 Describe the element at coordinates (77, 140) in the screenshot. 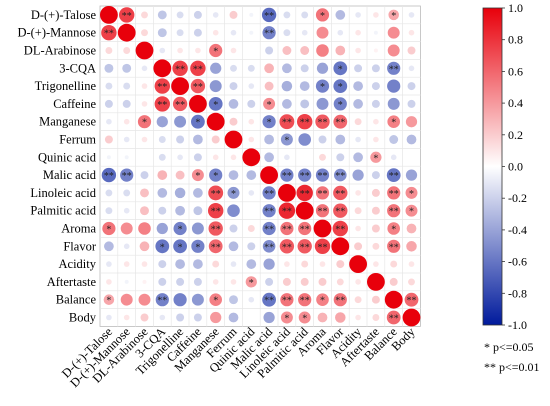

I see `row-label: Ferrum` at that location.